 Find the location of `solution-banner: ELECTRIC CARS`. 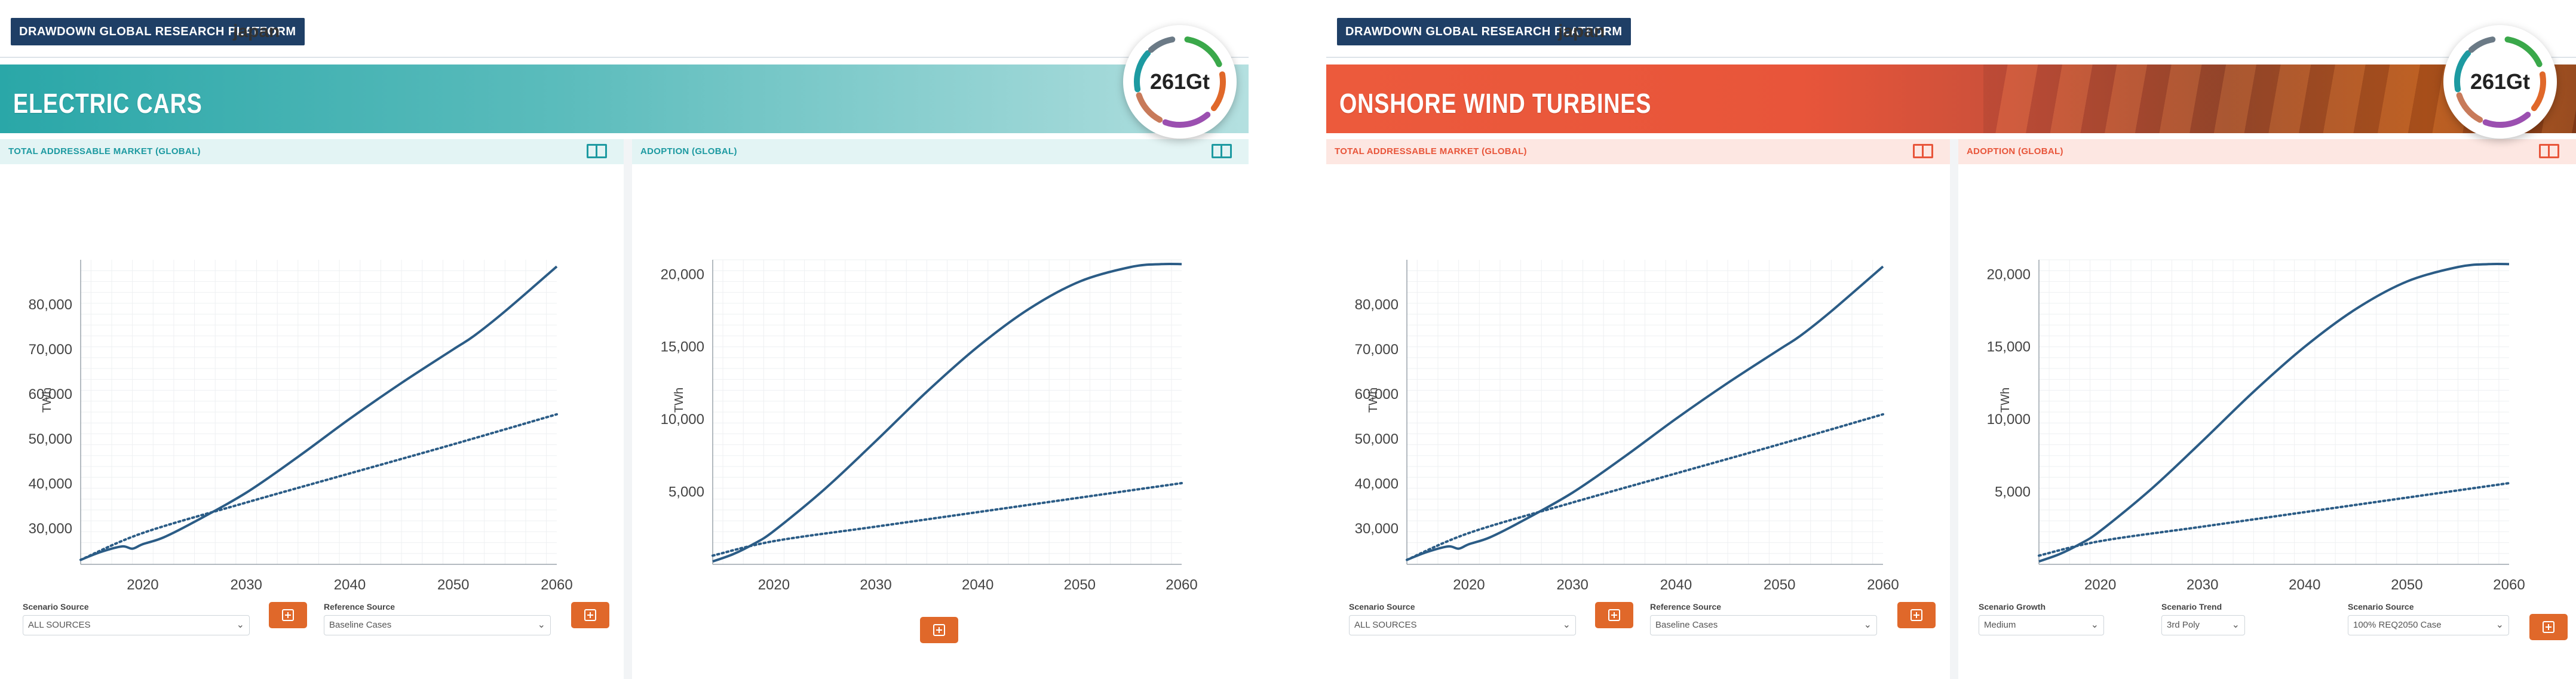

solution-banner: ELECTRIC CARS is located at coordinates (624, 98).